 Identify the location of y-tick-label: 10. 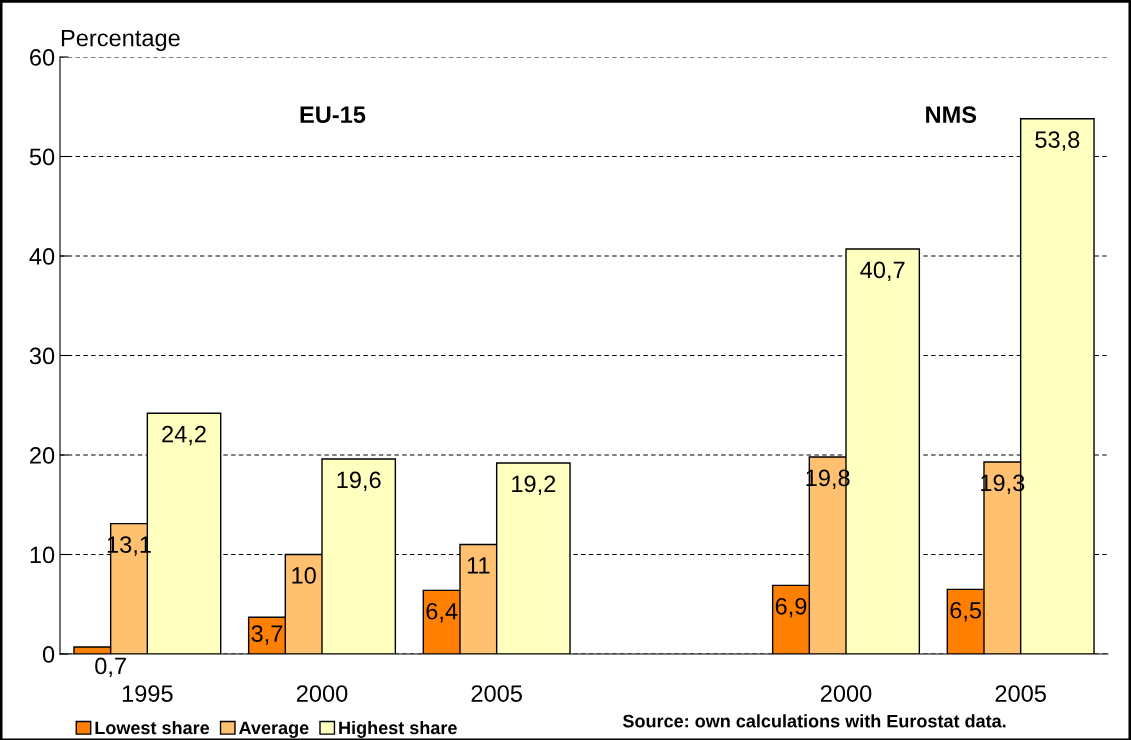
(42, 555).